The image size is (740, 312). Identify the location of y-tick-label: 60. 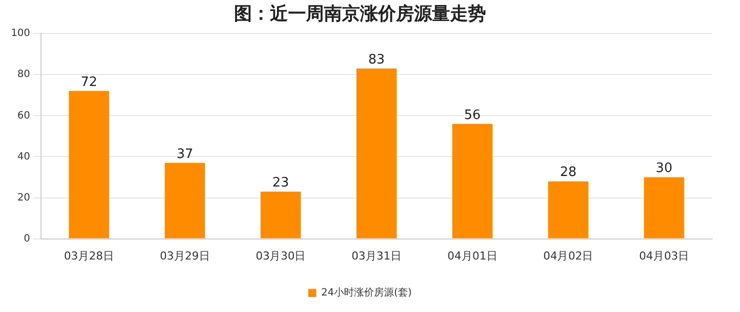
(23, 116).